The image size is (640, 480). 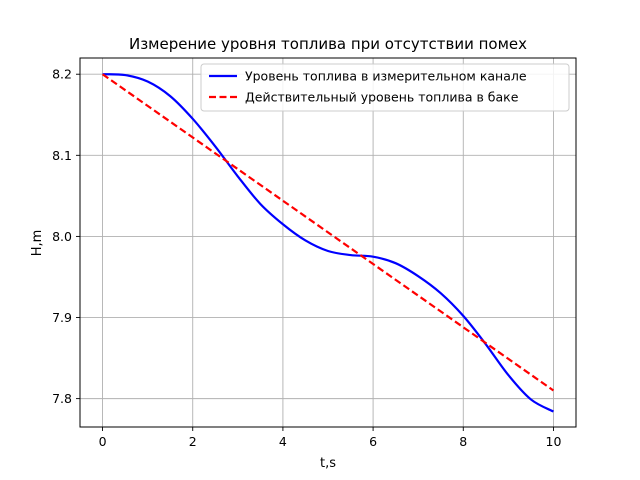 What do you see at coordinates (328, 463) in the screenshot?
I see `x-axis-label: t,s` at bounding box center [328, 463].